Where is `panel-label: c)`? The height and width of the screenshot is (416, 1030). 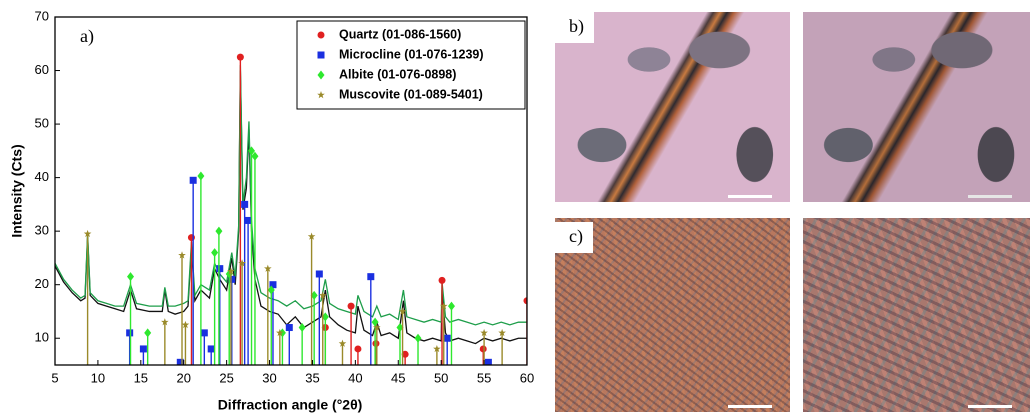 panel-label: c) is located at coordinates (574, 237).